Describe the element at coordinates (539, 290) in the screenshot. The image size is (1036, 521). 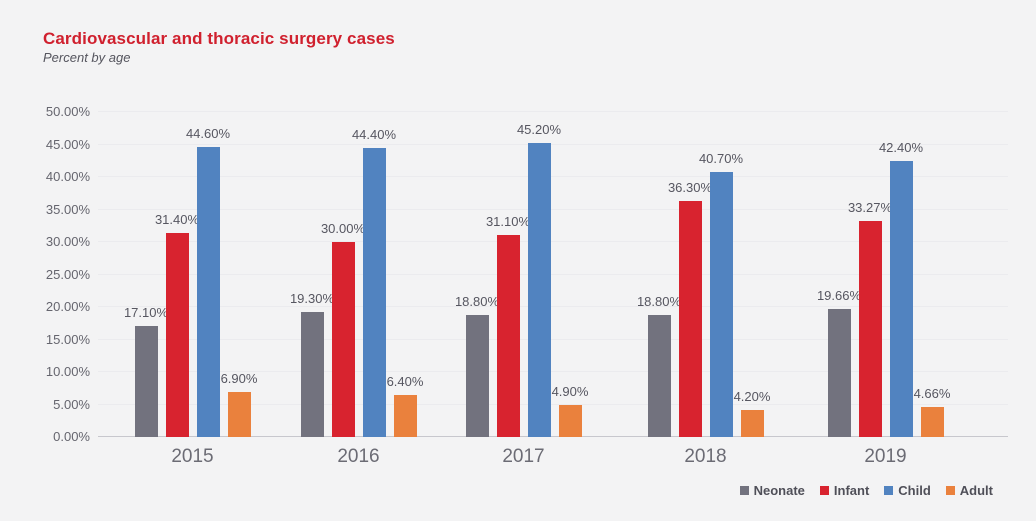
I see `child-bar-2017` at that location.